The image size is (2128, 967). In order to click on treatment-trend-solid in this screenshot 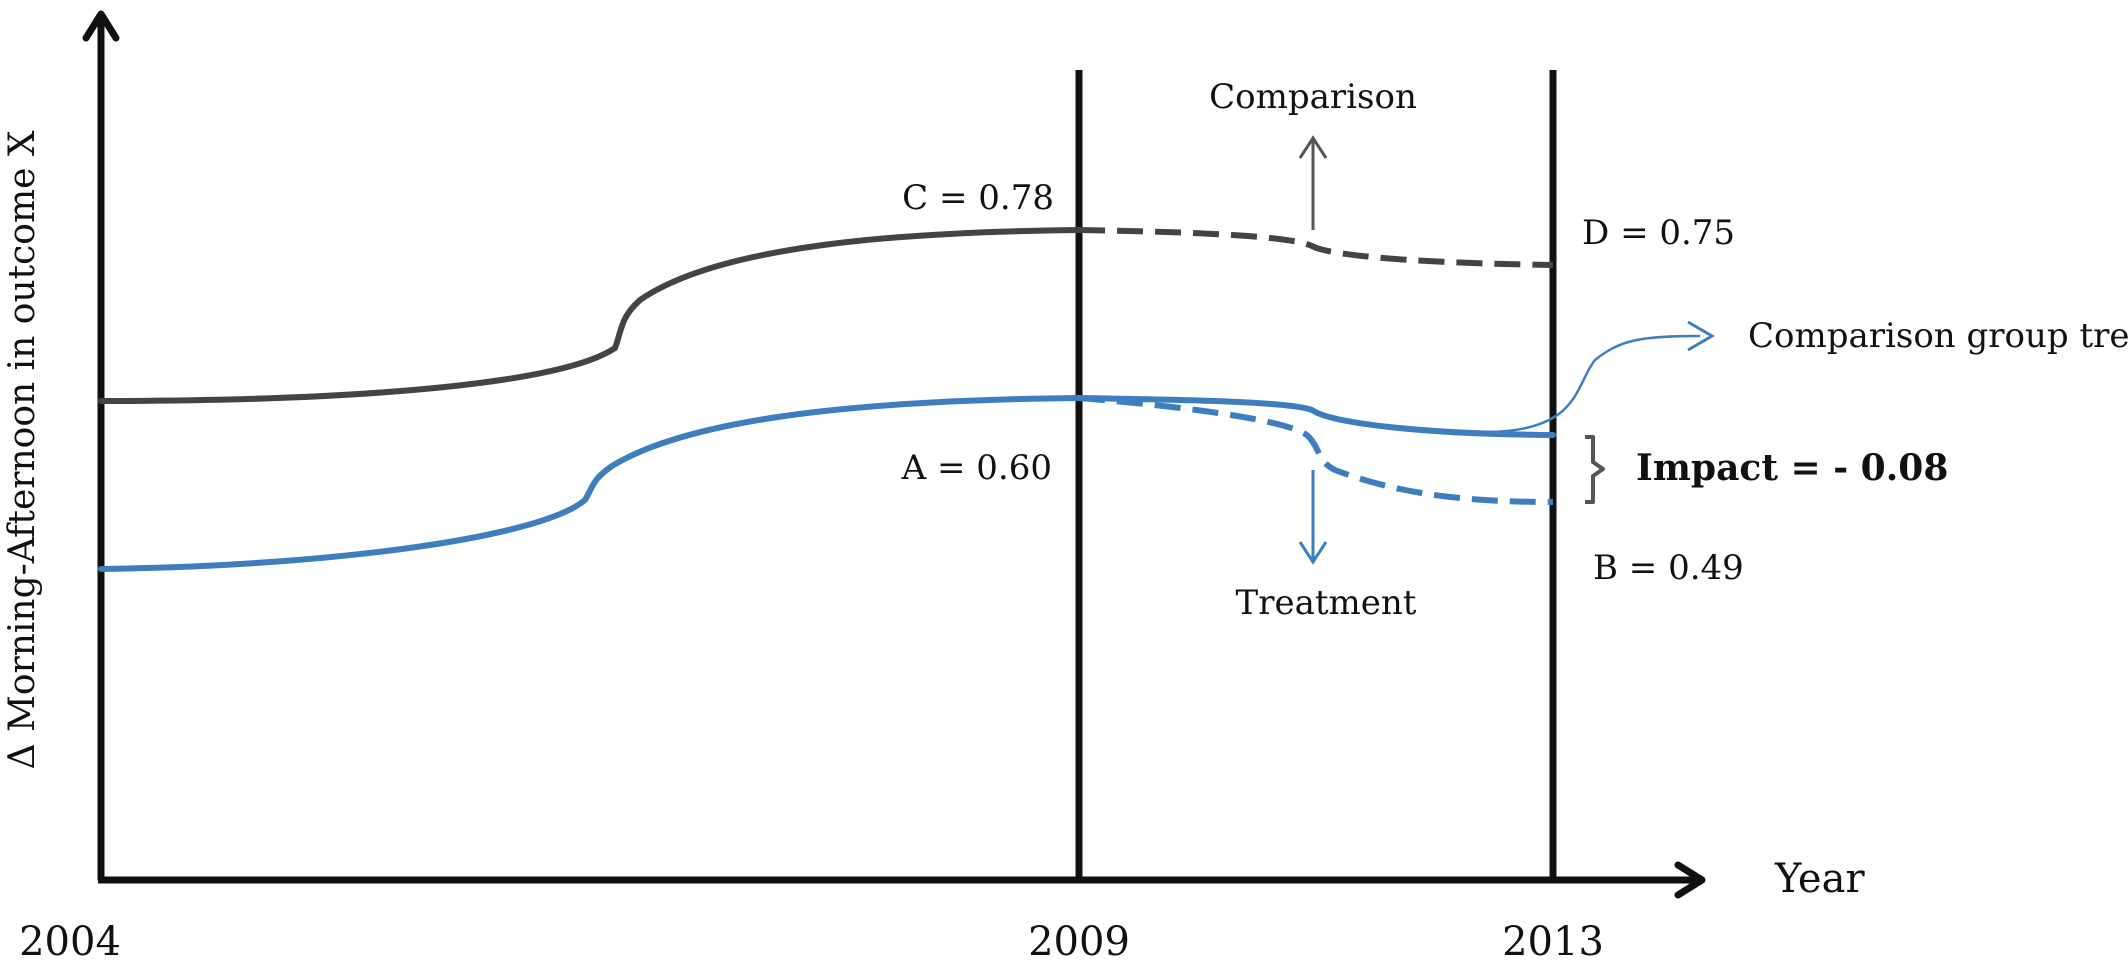, I will do `click(1316, 416)`.